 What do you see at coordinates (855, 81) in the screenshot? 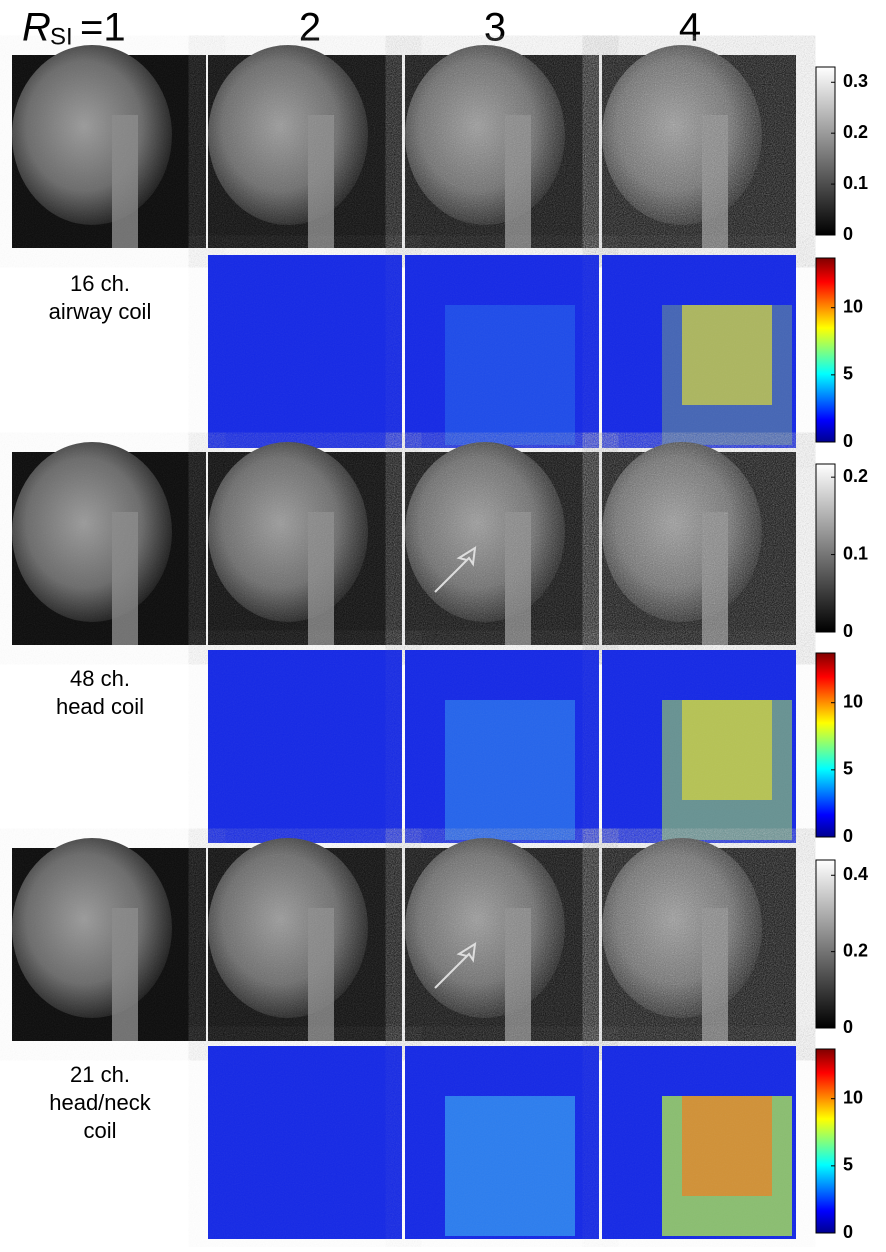
I see `colorbar-tick-label: 0.3` at bounding box center [855, 81].